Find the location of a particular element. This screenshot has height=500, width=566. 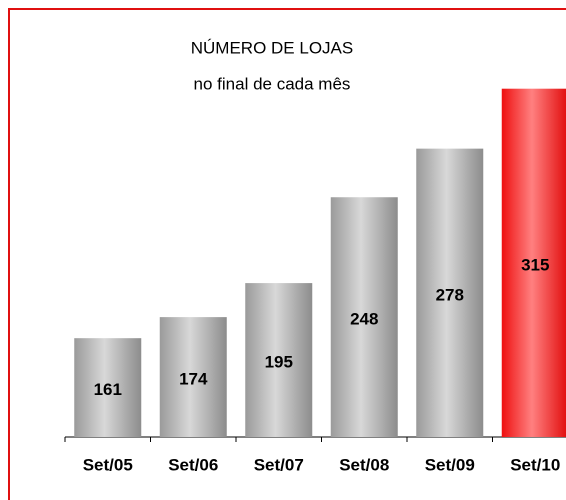

x-tick-label: Set/08 is located at coordinates (364, 464).